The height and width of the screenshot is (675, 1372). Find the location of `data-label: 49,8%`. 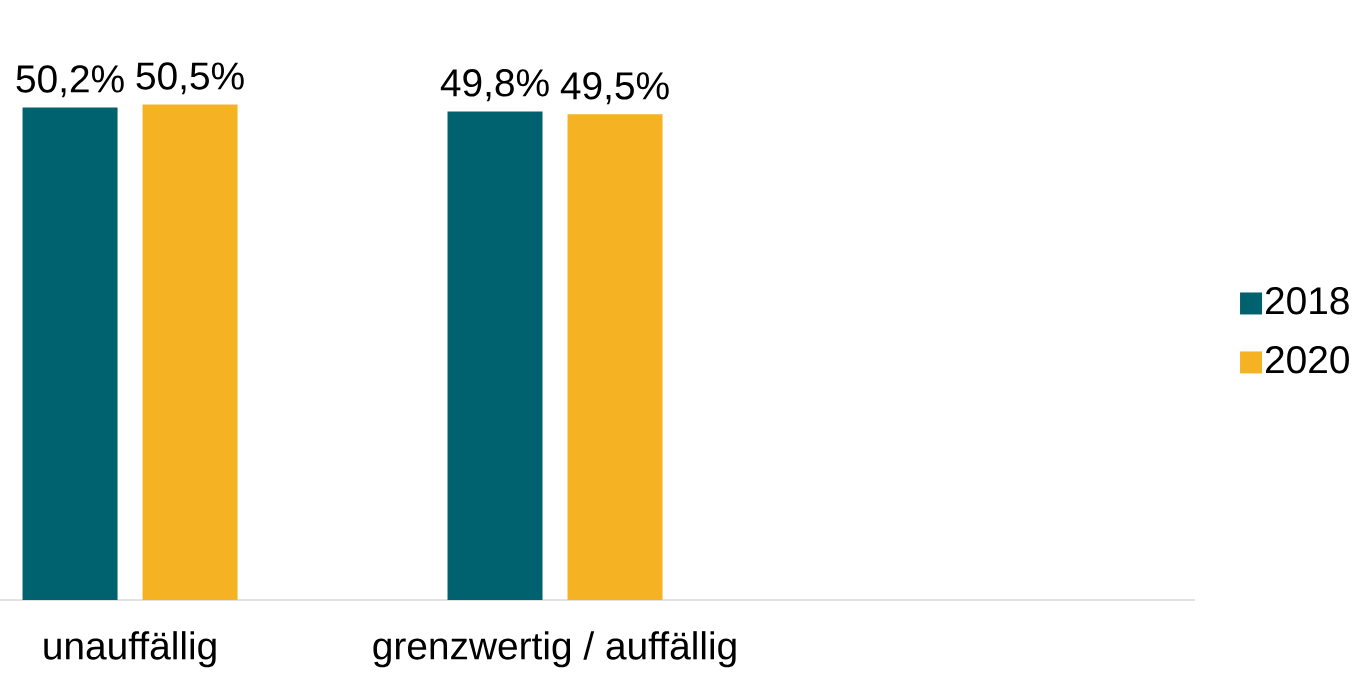

data-label: 49,8% is located at coordinates (494, 85).